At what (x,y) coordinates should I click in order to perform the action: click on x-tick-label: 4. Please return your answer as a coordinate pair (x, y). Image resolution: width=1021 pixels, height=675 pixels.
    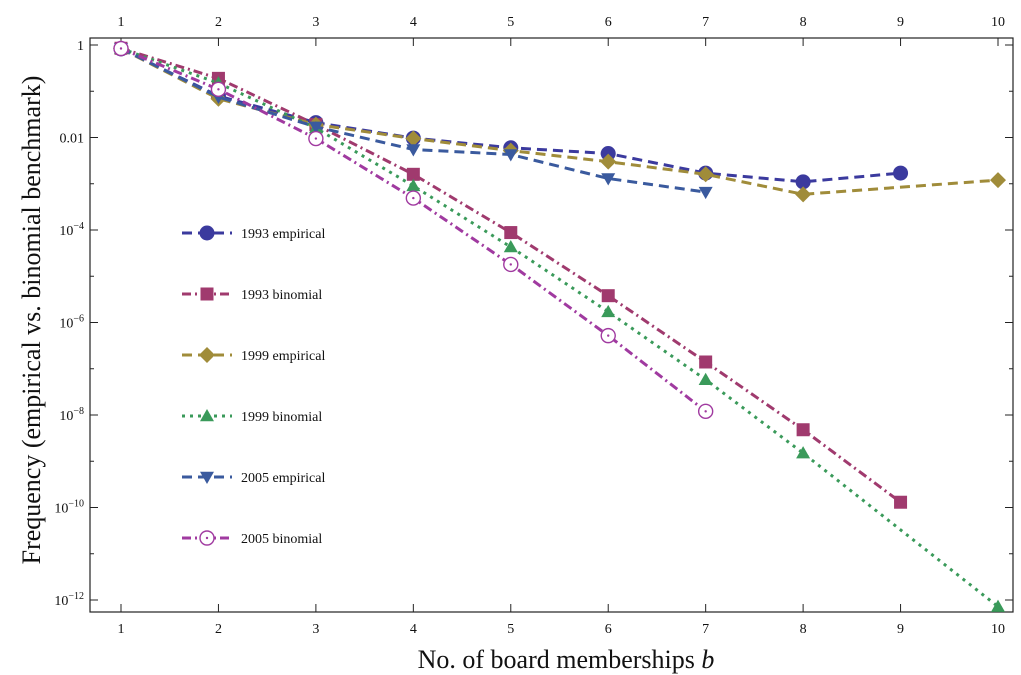
    Looking at the image, I should click on (413, 629).